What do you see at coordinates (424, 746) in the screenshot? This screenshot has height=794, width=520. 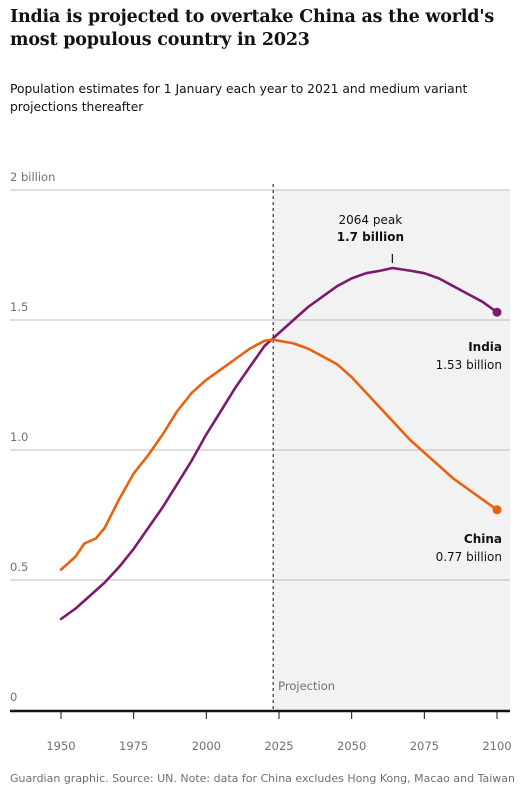 I see `x-tick-label: 2075` at bounding box center [424, 746].